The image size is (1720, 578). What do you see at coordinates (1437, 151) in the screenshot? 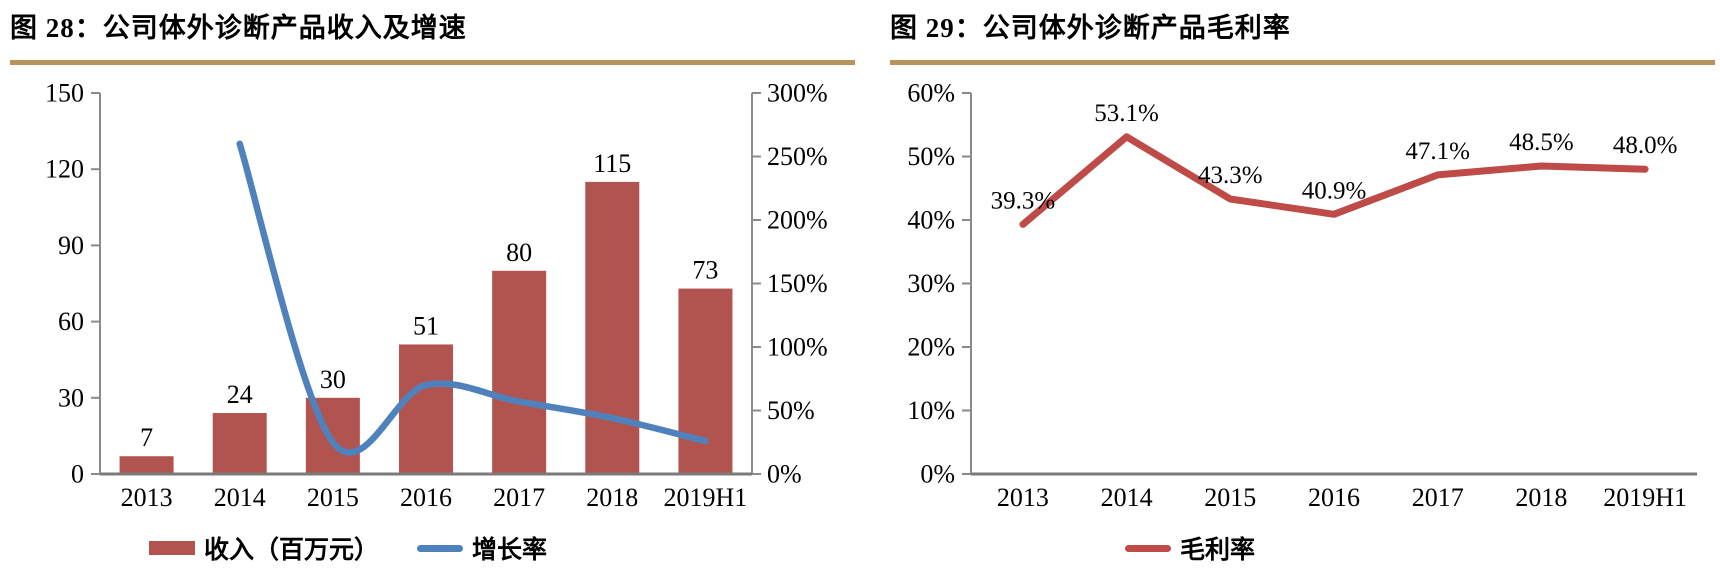
I see `line-value-label: 47.1%` at bounding box center [1437, 151].